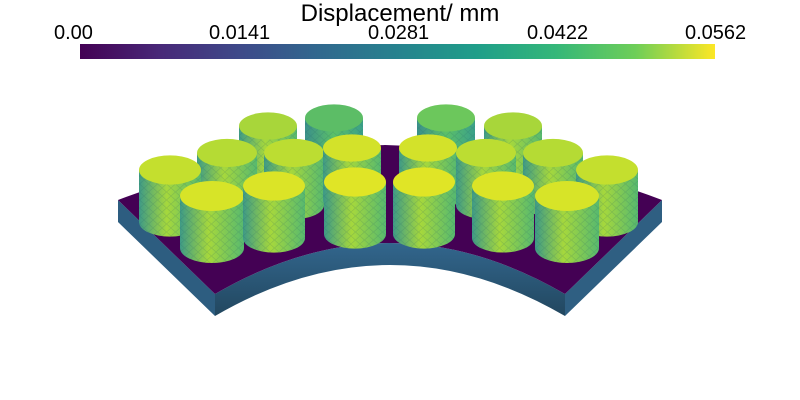 This screenshot has height=400, width=800. I want to click on colorbar-tick-label: 0.0562, so click(716, 33).